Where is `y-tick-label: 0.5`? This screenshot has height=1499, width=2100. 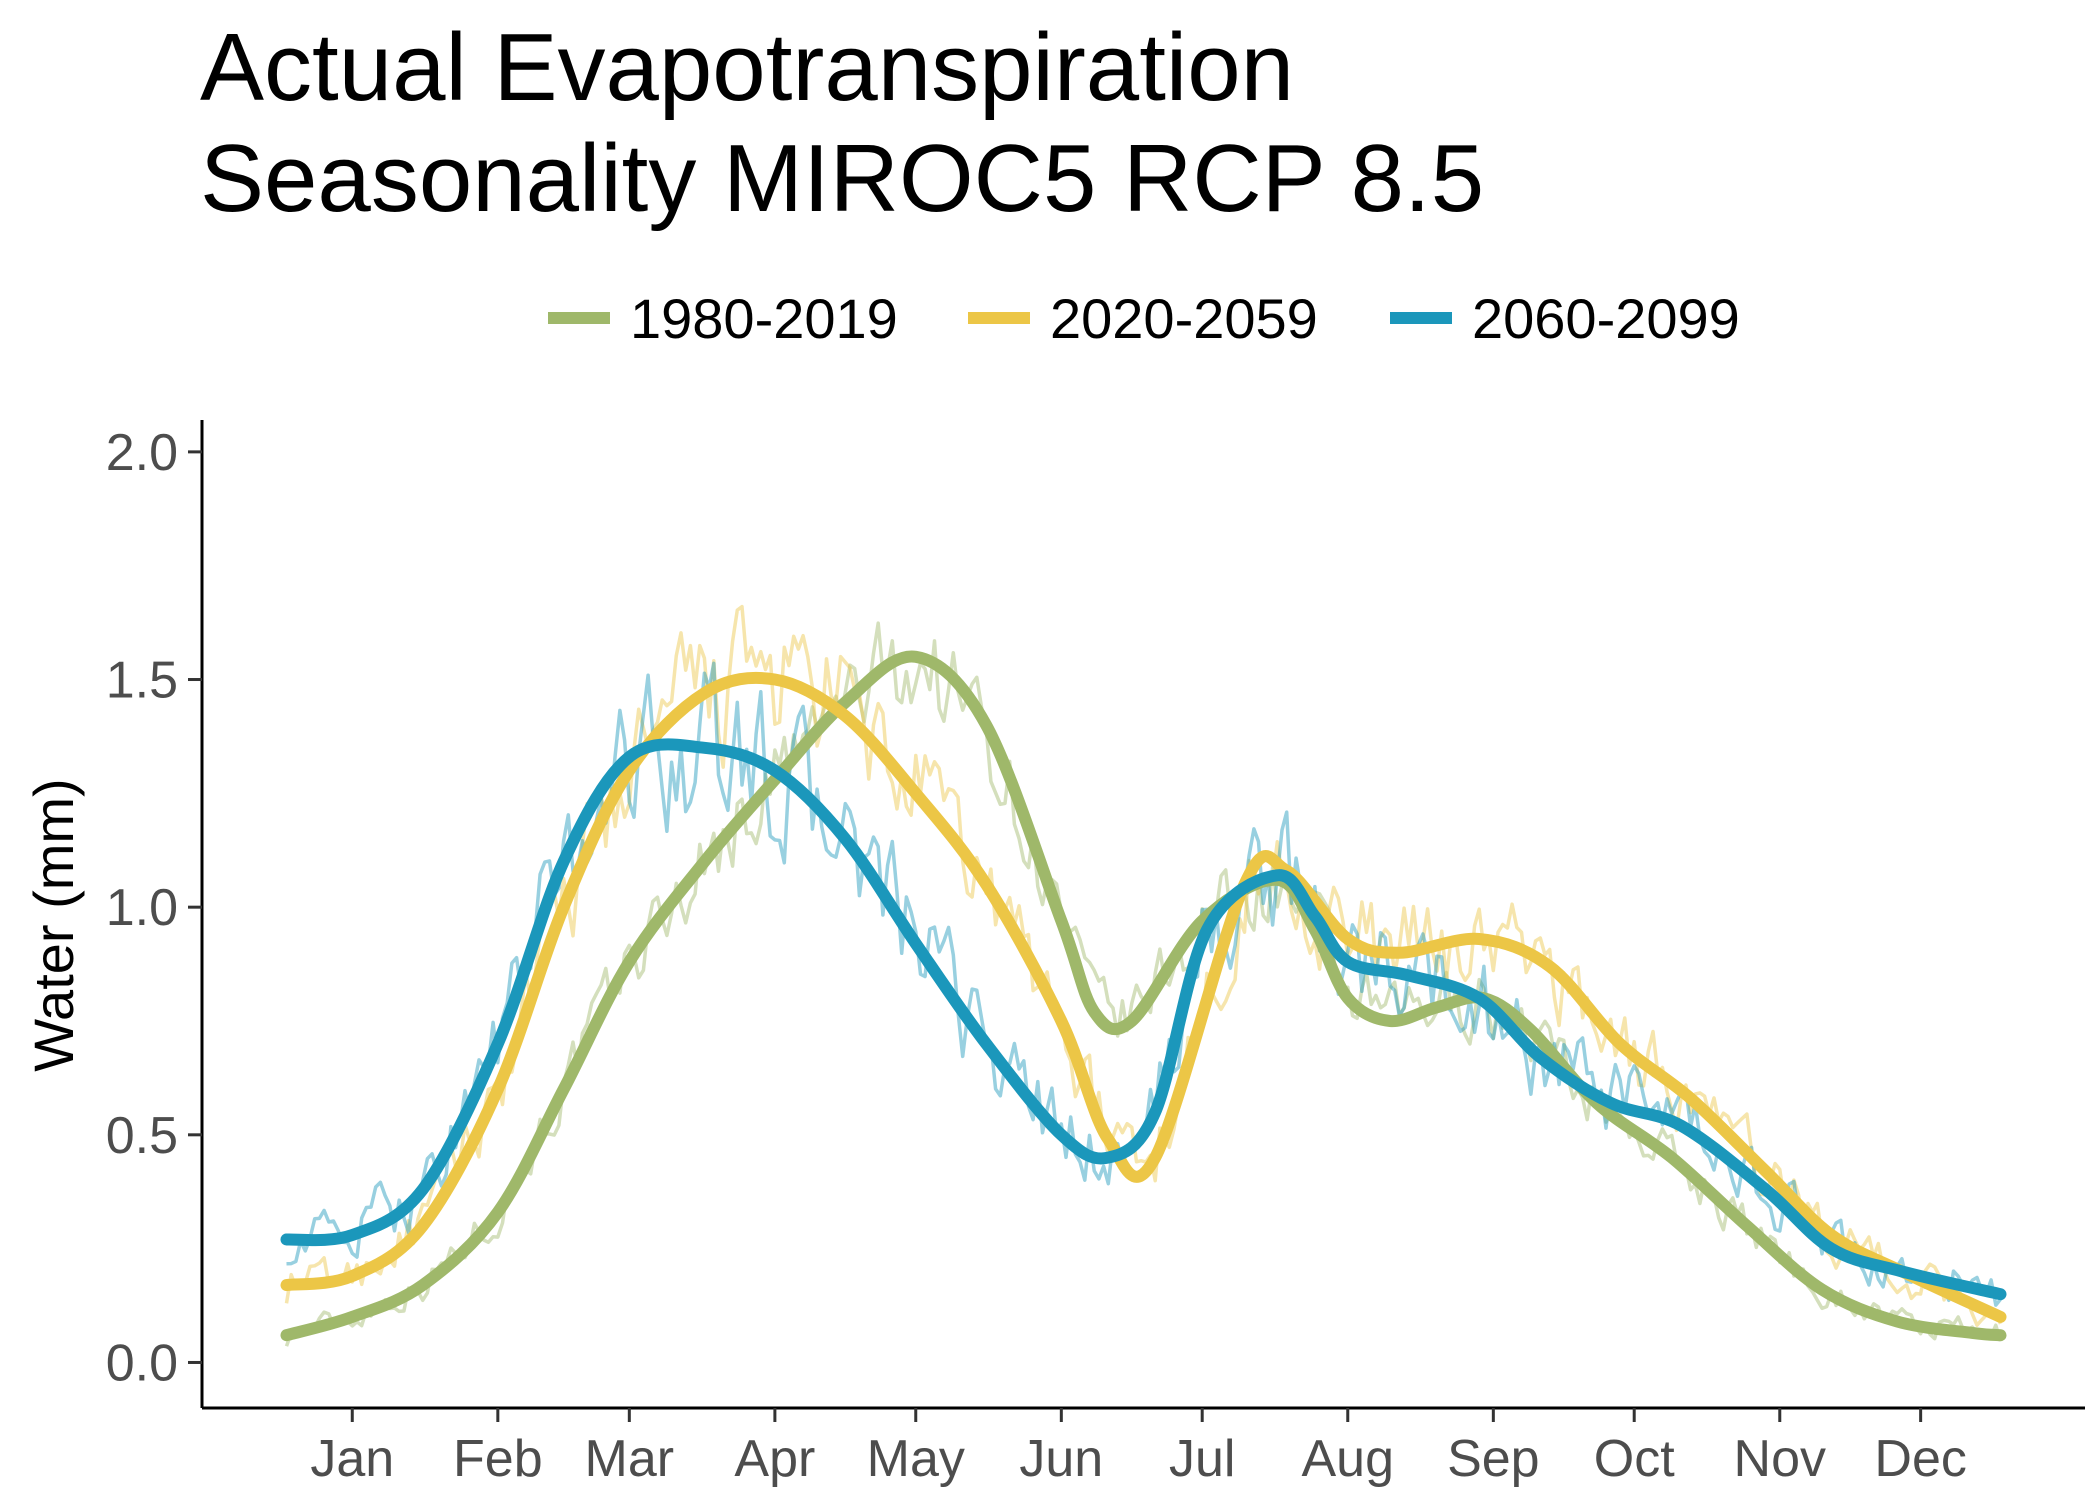 y-tick-label: 0.5 is located at coordinates (142, 1136).